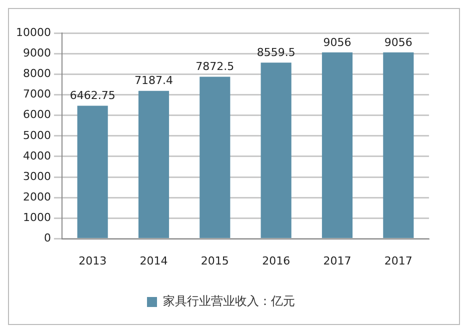  What do you see at coordinates (153, 81) in the screenshot?
I see `data-label: 7187.4` at bounding box center [153, 81].